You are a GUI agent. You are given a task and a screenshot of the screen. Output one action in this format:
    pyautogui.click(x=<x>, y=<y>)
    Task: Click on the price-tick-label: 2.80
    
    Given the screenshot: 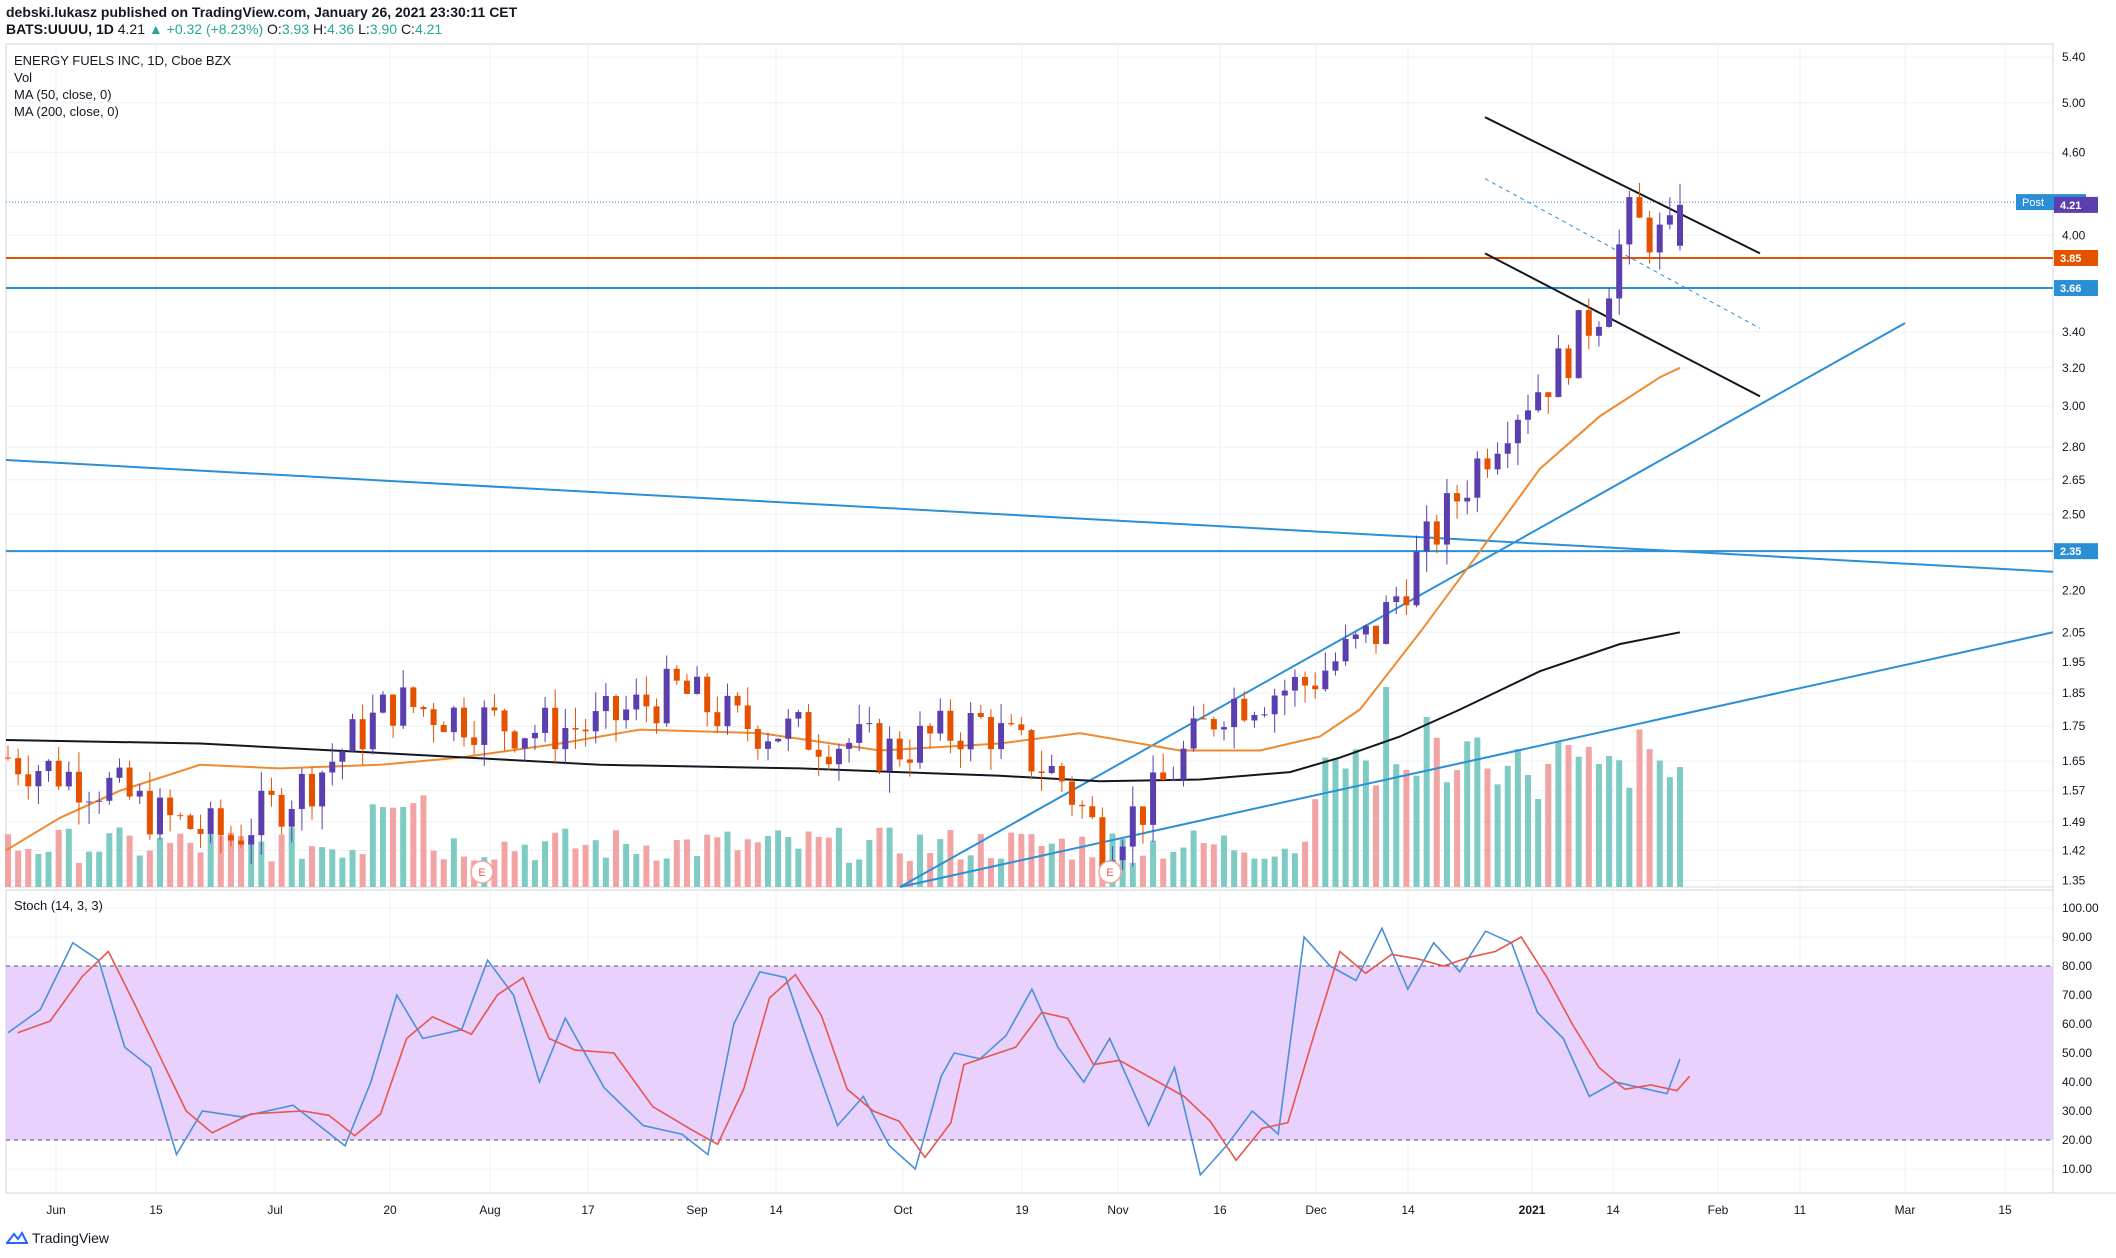 What is the action you would take?
    pyautogui.click(x=2074, y=447)
    